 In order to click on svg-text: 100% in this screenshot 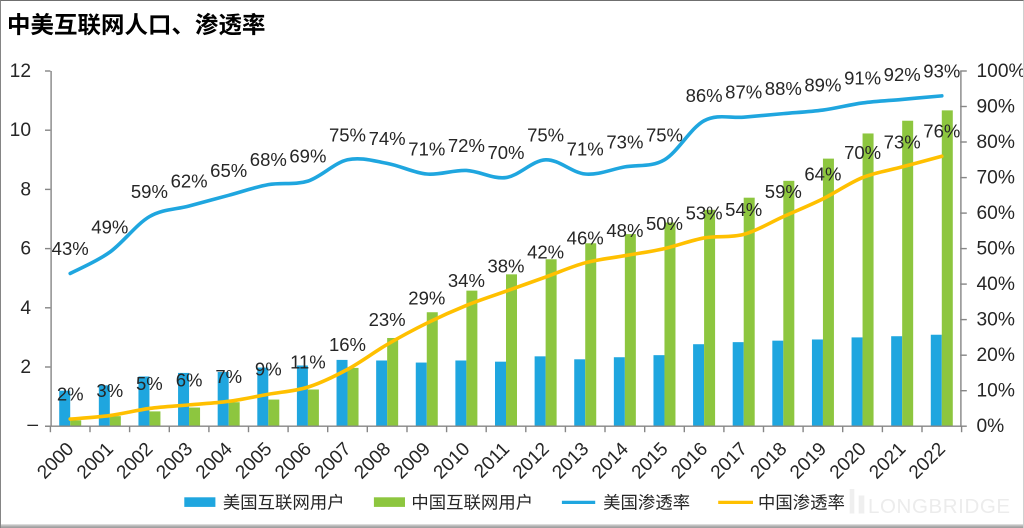, I will do `click(1000, 71)`.